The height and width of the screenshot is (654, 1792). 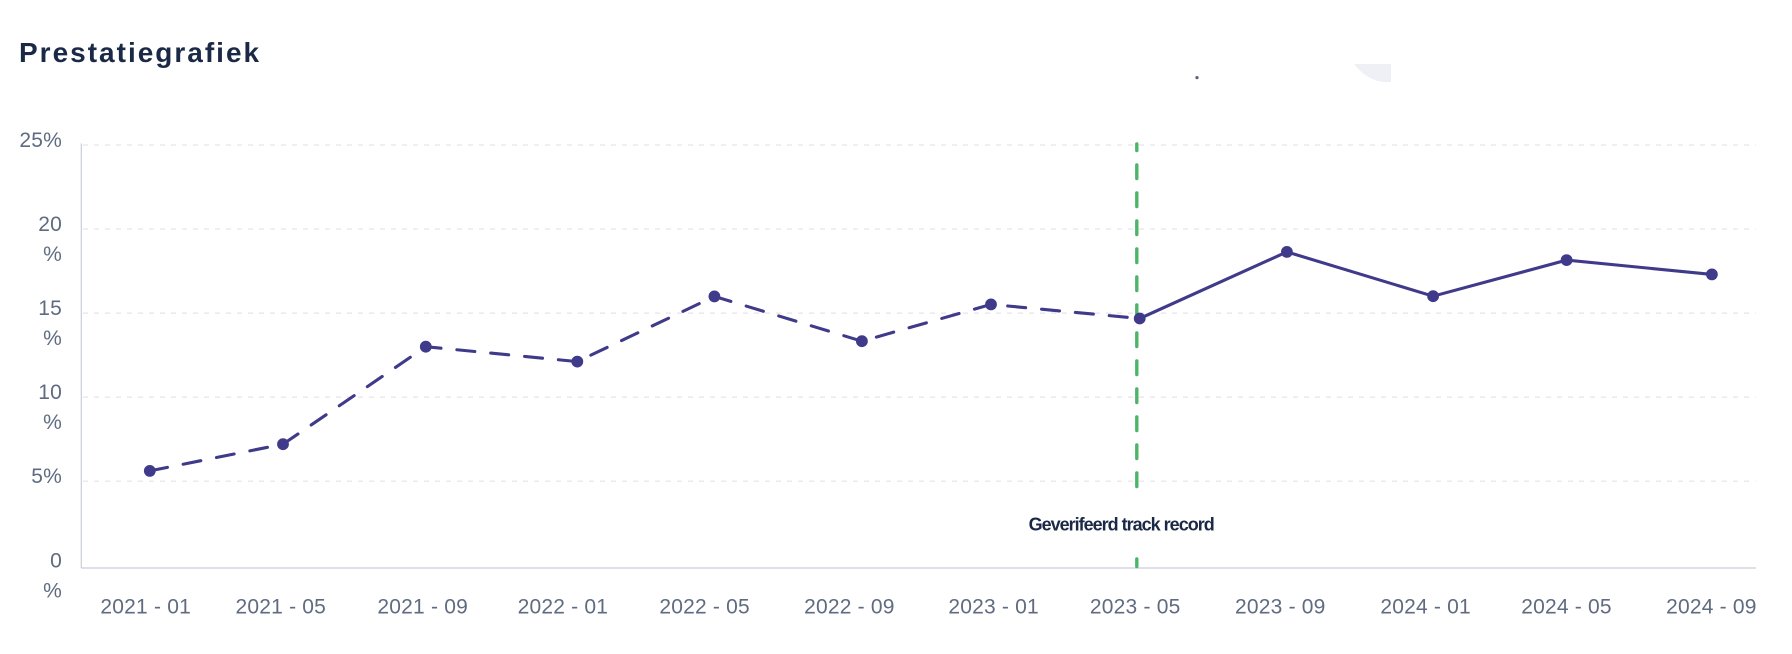 I want to click on svg-text: 2022 - 09, so click(x=849, y=607).